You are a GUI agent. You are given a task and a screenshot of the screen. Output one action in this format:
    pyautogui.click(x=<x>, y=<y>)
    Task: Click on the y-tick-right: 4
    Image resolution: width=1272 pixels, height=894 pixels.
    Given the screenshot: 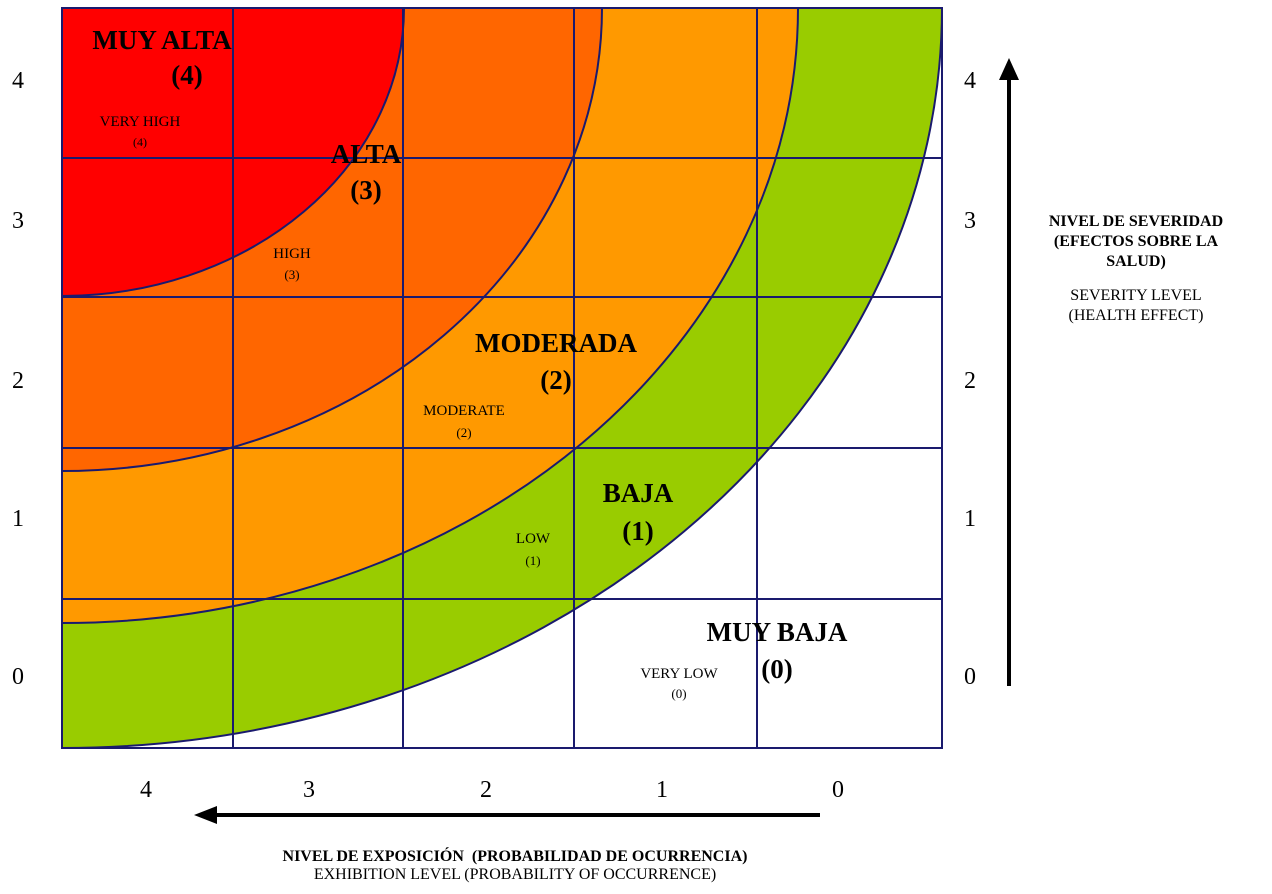 What is the action you would take?
    pyautogui.click(x=970, y=81)
    